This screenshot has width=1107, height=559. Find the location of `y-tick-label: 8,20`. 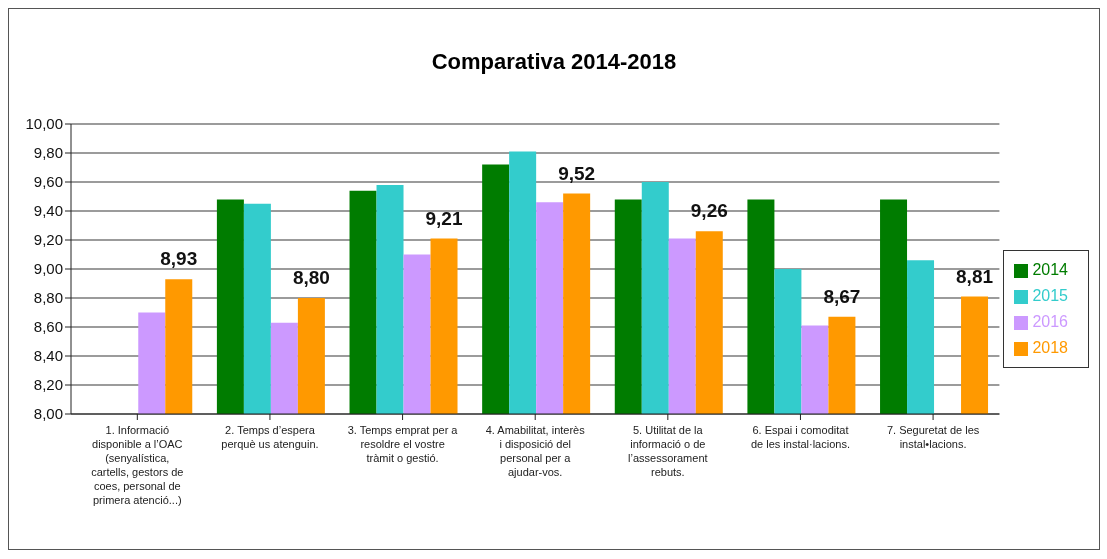

y-tick-label: 8,20 is located at coordinates (48, 385).